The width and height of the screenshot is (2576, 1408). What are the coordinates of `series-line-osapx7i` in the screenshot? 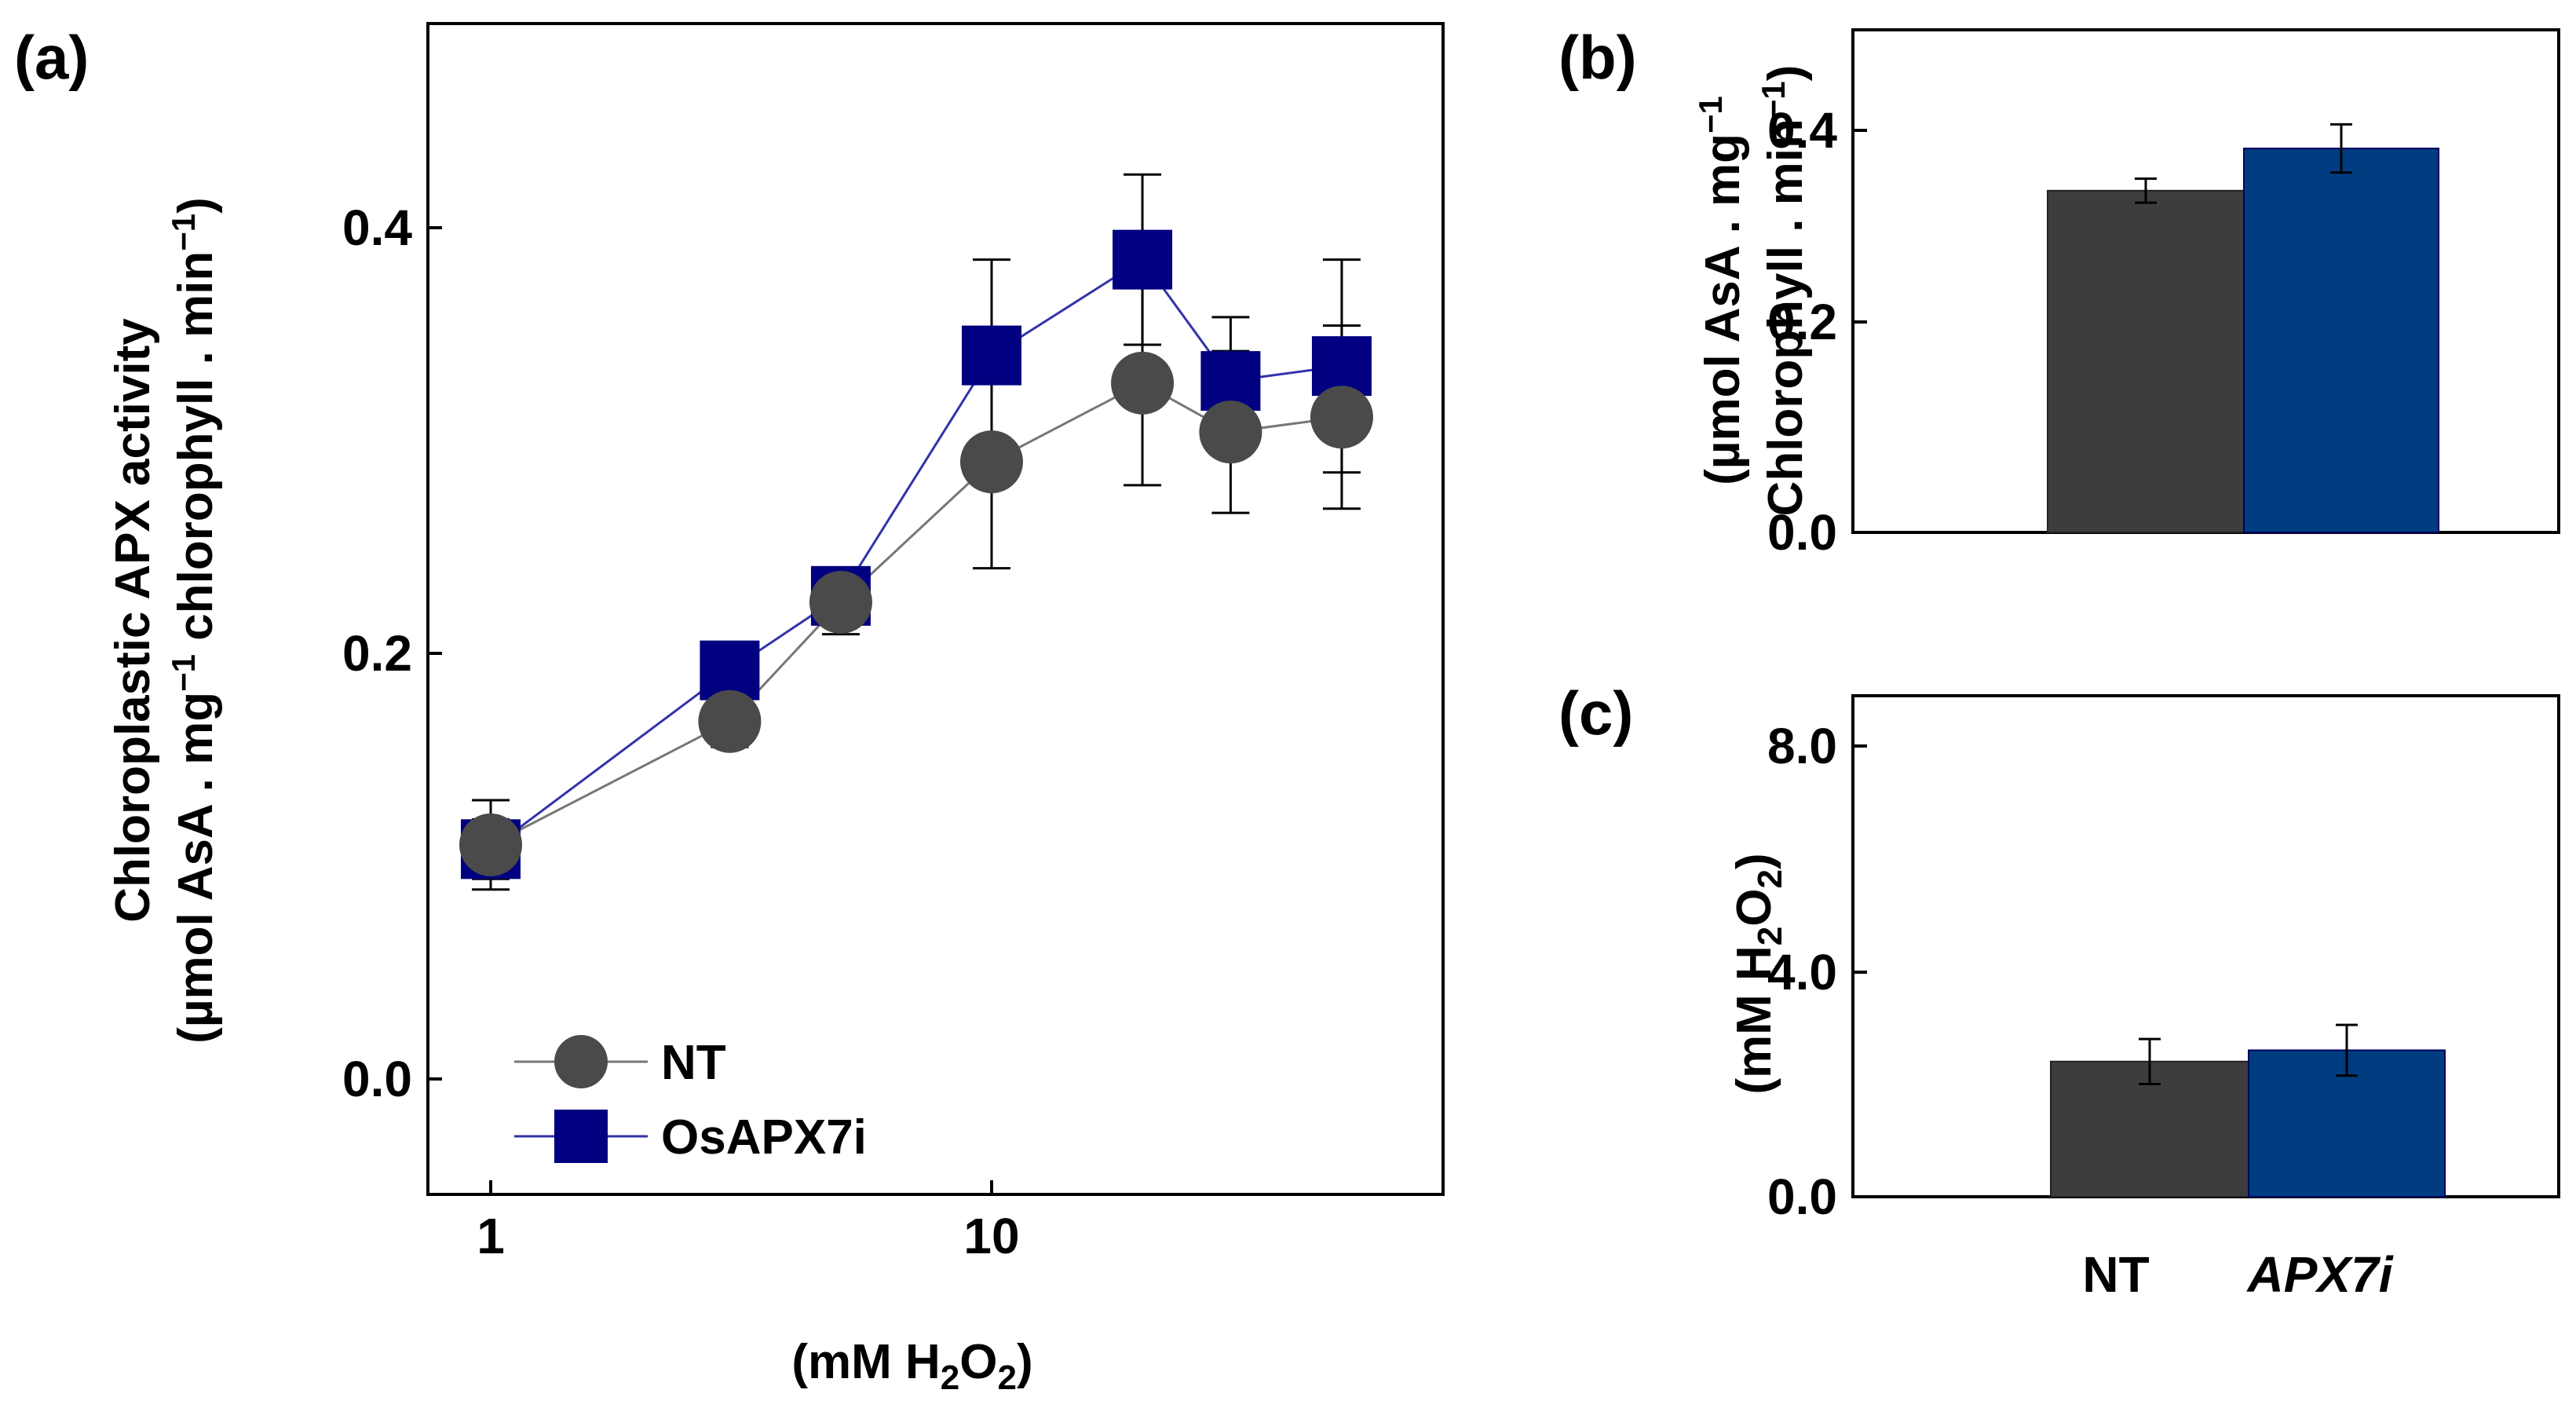 It's located at (917, 554).